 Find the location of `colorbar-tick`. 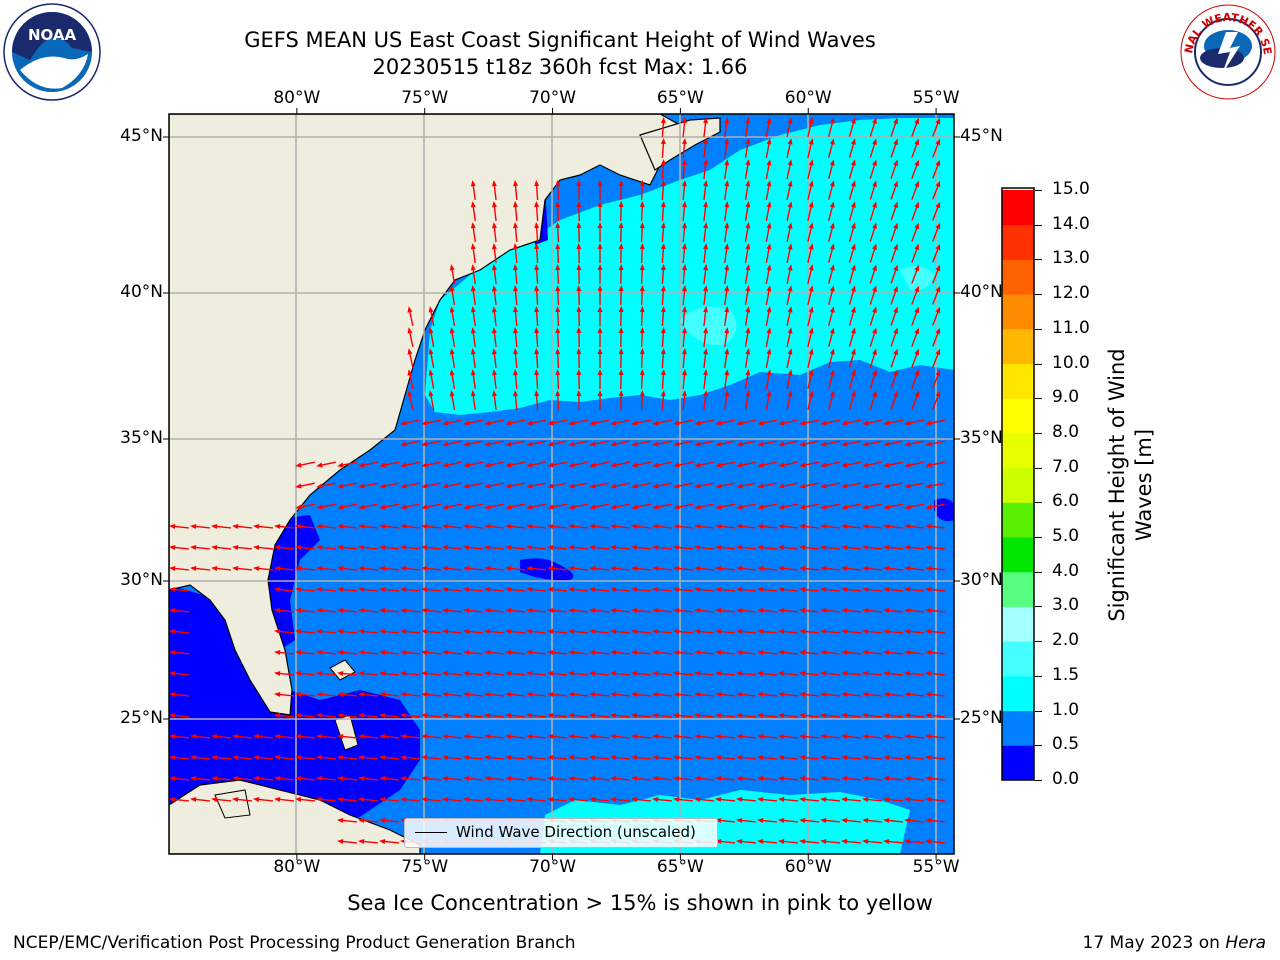

colorbar-tick is located at coordinates (1038, 364).